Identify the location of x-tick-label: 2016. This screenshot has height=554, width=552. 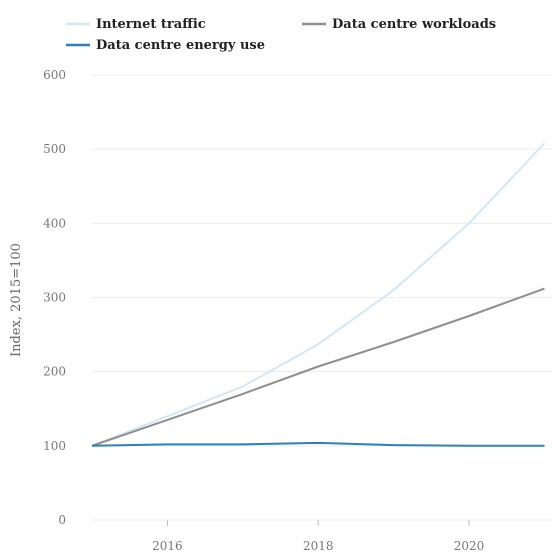
(167, 546).